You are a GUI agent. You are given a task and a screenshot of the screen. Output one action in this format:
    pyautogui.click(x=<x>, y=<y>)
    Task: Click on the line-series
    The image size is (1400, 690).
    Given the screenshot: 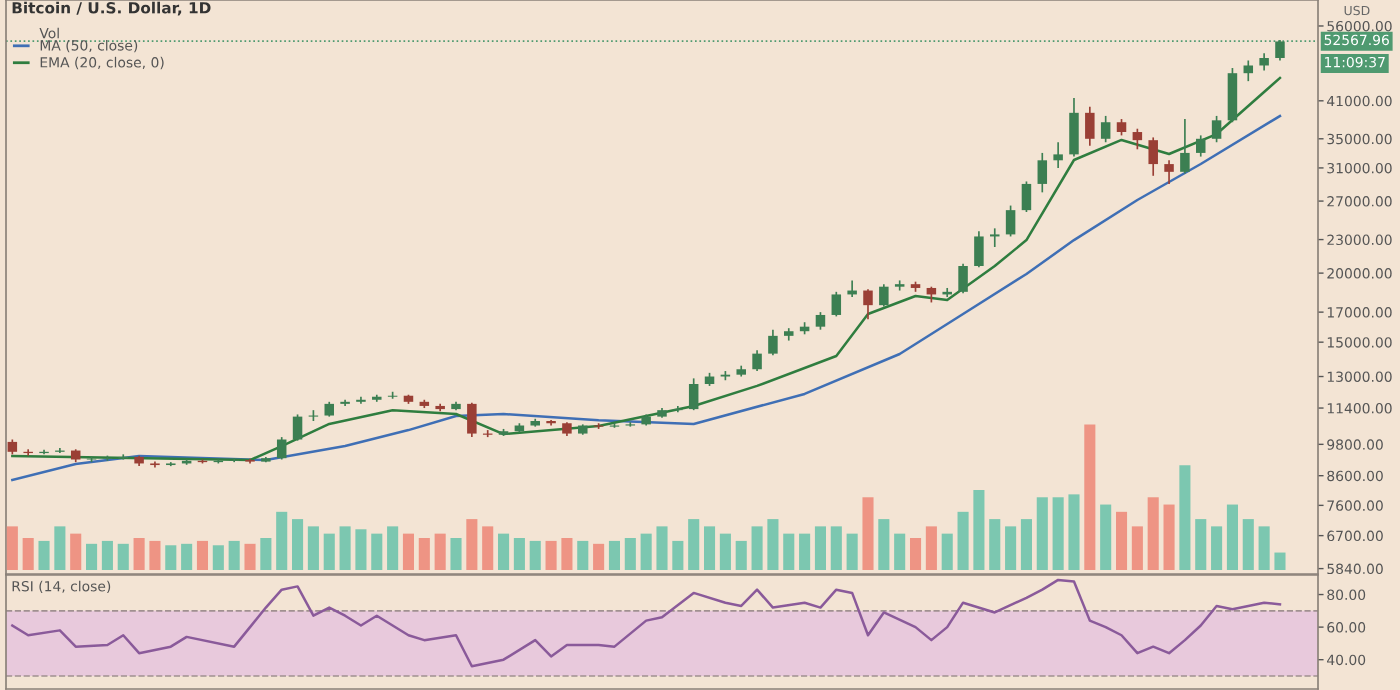 What is the action you would take?
    pyautogui.click(x=646, y=623)
    